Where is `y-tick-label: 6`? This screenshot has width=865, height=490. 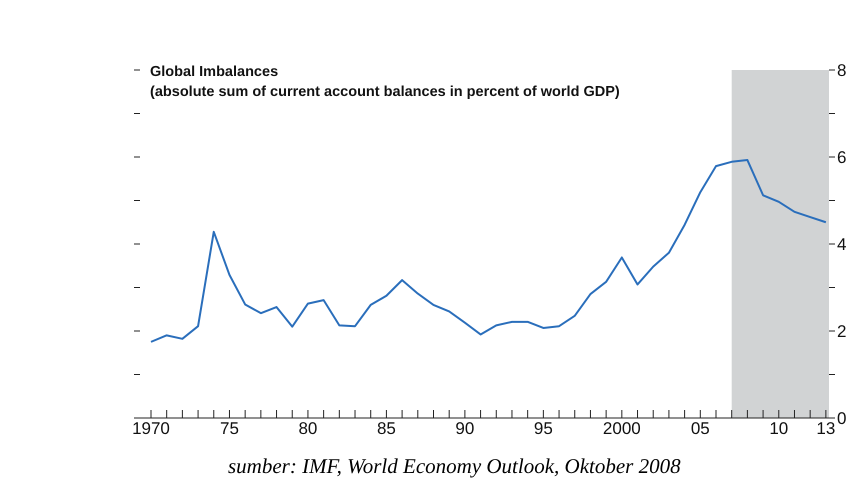
y-tick-label: 6 is located at coordinates (841, 158).